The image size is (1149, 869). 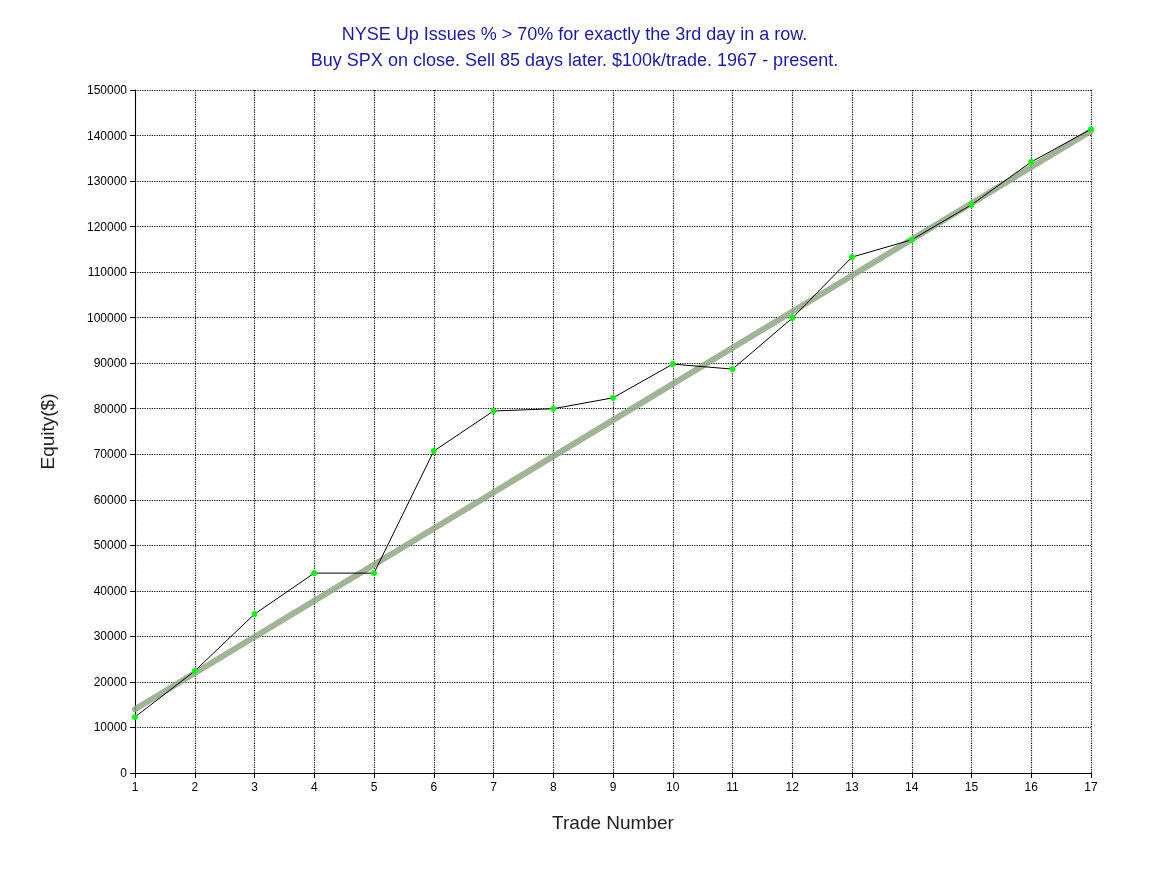 What do you see at coordinates (494, 787) in the screenshot?
I see `x-tick-label: 7` at bounding box center [494, 787].